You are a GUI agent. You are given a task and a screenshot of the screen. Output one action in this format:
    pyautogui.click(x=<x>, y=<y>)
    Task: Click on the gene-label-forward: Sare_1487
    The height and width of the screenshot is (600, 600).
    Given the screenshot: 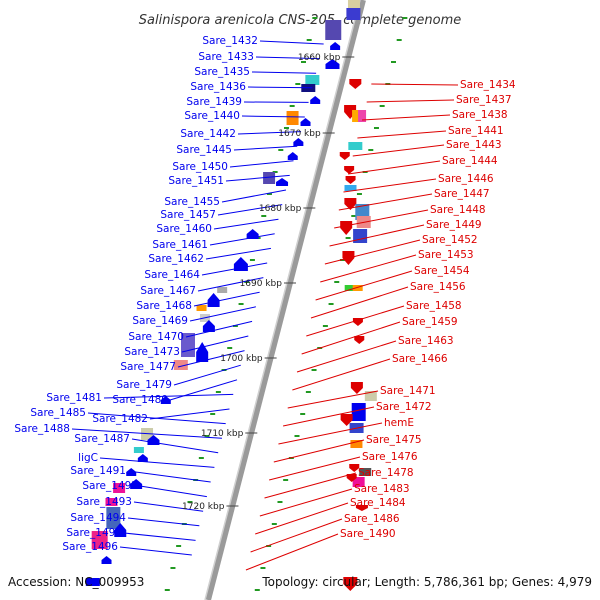 What is the action you would take?
    pyautogui.click(x=102, y=439)
    